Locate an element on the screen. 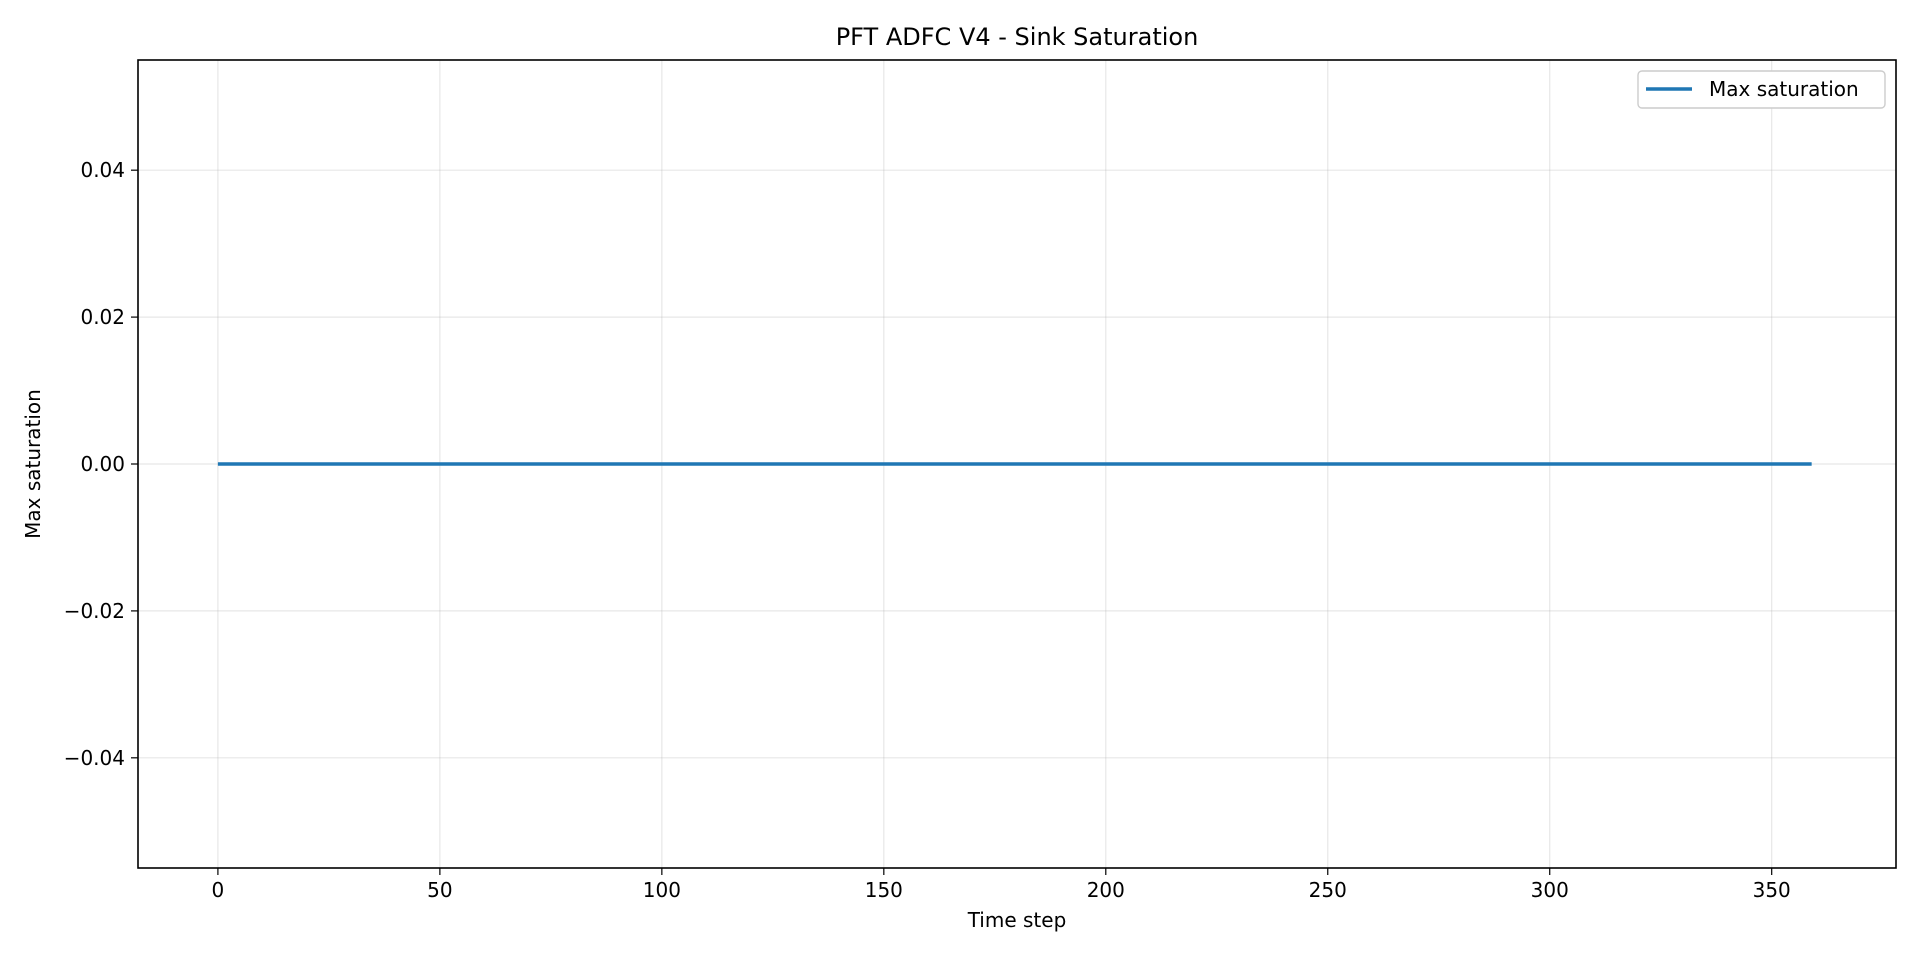 The height and width of the screenshot is (960, 1920). chart-title: PFT ADFC V4 - Sink Saturation is located at coordinates (1017, 37).